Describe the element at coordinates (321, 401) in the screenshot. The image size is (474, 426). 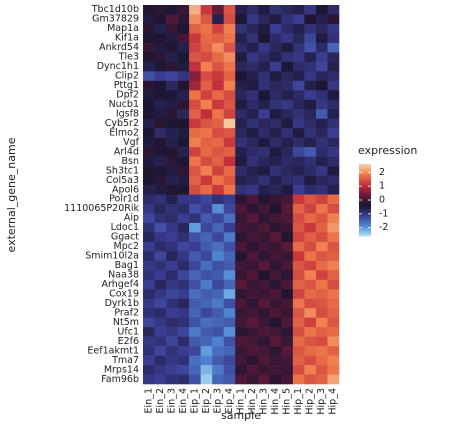
I see `x-tick-label: Hip_3` at that location.